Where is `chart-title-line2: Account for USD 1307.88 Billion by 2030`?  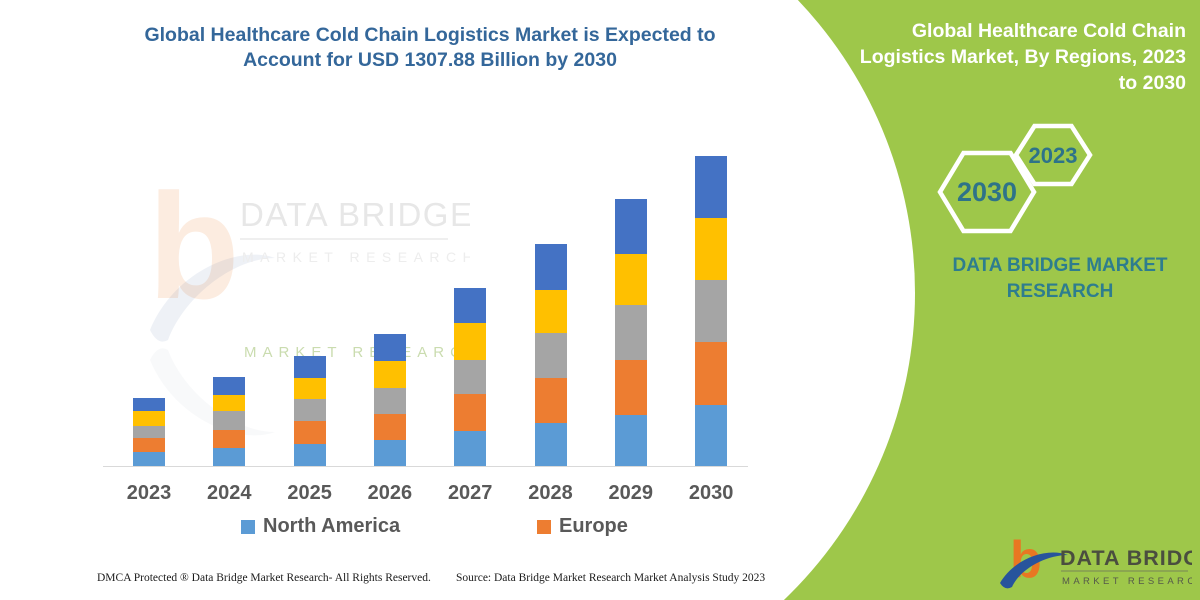
chart-title-line2: Account for USD 1307.88 Billion by 2030 is located at coordinates (430, 60).